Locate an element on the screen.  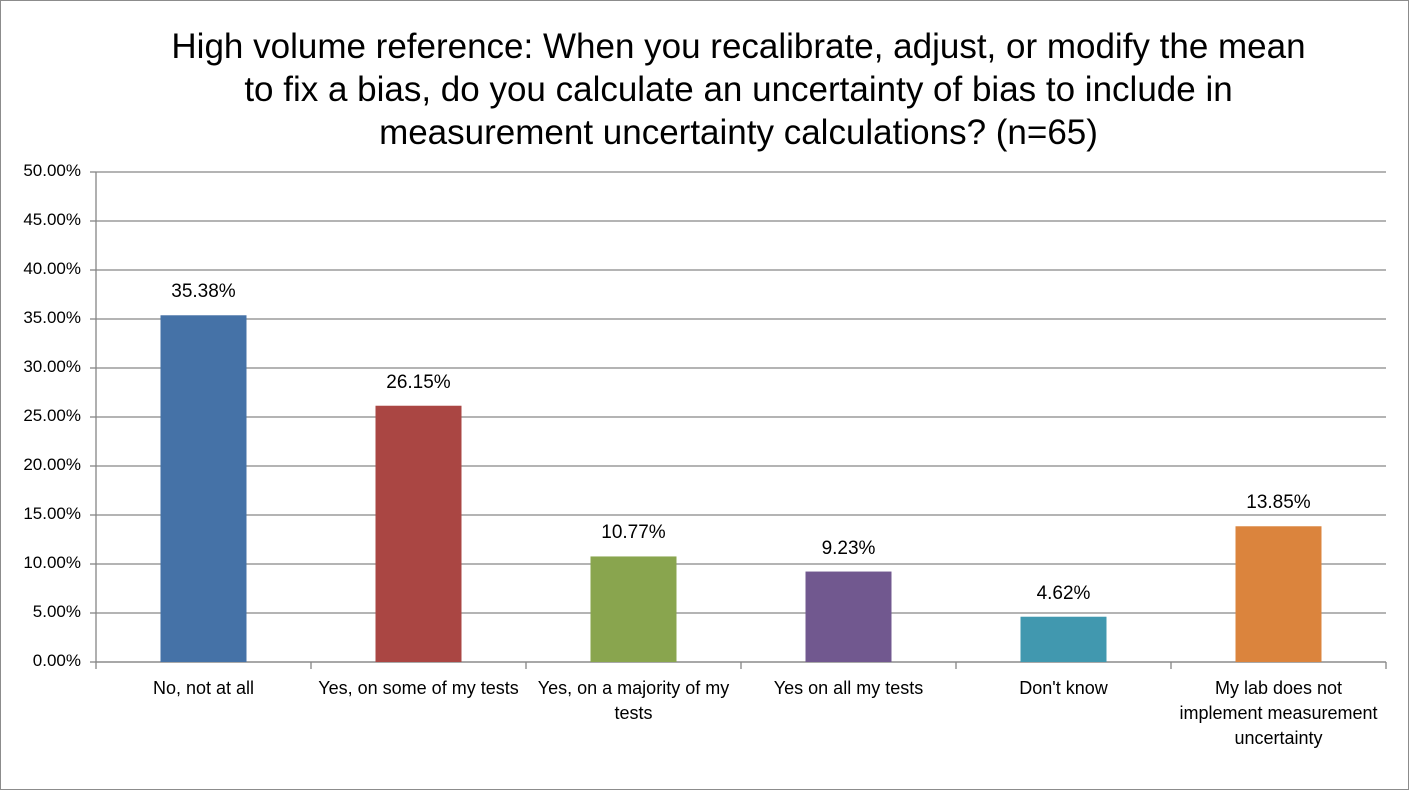
y-tick-label: 45.00% is located at coordinates (52, 219).